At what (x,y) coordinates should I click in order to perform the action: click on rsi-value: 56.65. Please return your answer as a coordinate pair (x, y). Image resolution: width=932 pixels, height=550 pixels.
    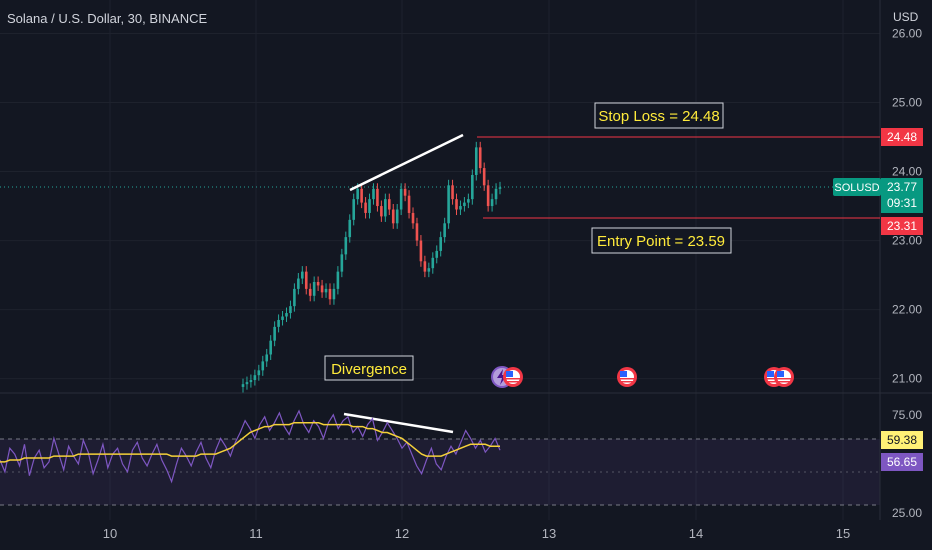
    Looking at the image, I should click on (902, 462).